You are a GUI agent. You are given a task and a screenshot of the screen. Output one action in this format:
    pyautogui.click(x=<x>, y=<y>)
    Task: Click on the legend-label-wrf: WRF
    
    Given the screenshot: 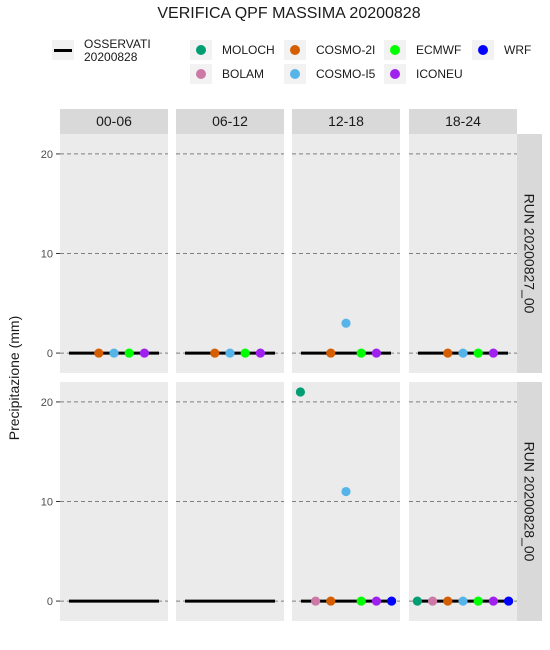 What is the action you would take?
    pyautogui.click(x=518, y=50)
    